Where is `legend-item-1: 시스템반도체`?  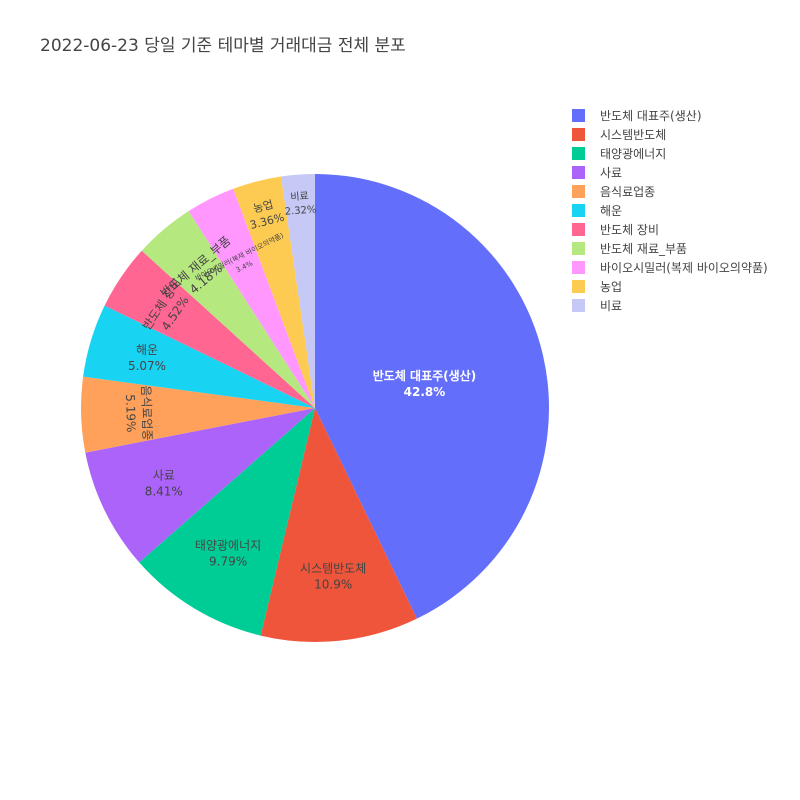 legend-item-1: 시스템반도체 is located at coordinates (619, 135).